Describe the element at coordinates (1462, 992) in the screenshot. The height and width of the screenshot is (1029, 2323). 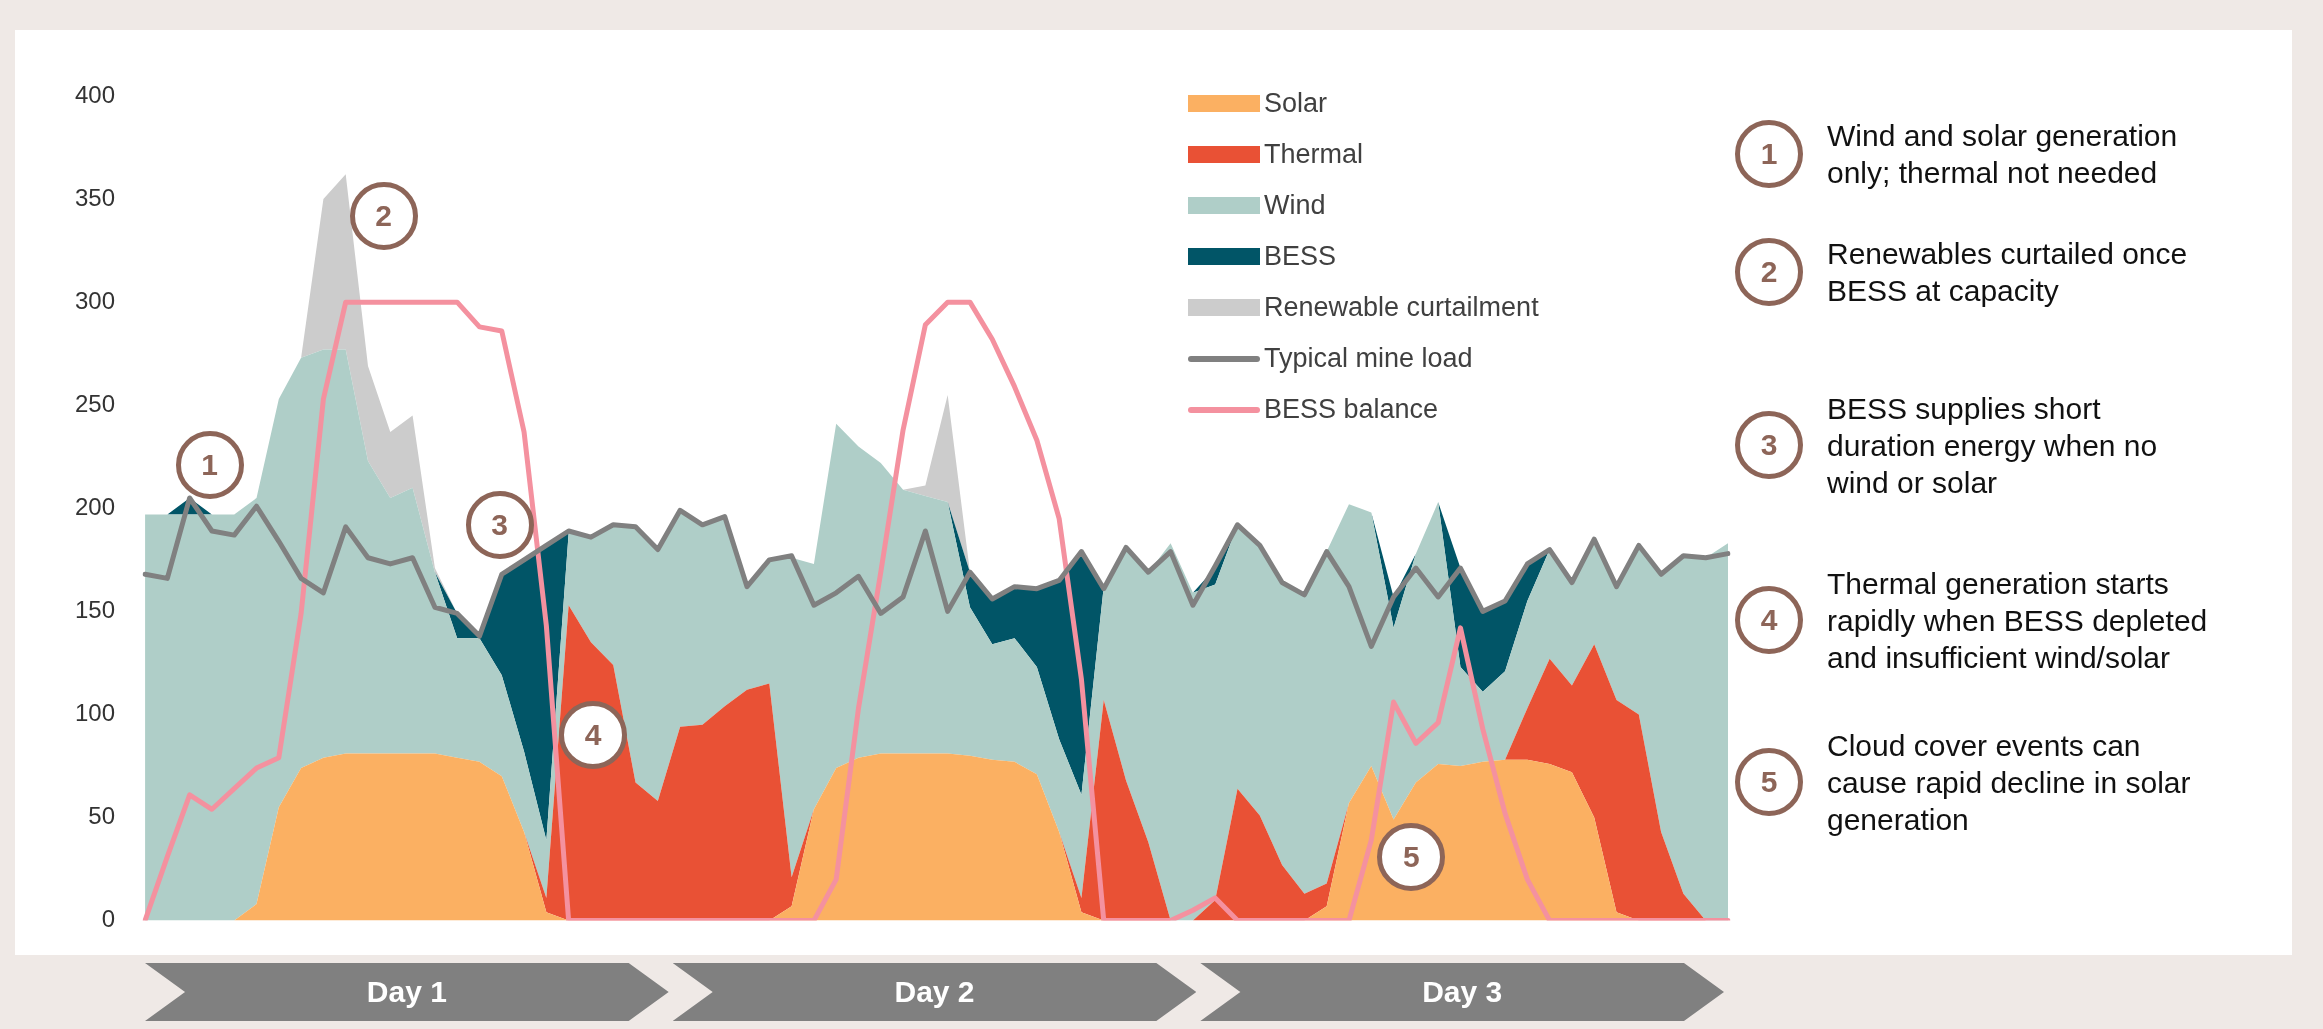
I see `text: Day 3` at that location.